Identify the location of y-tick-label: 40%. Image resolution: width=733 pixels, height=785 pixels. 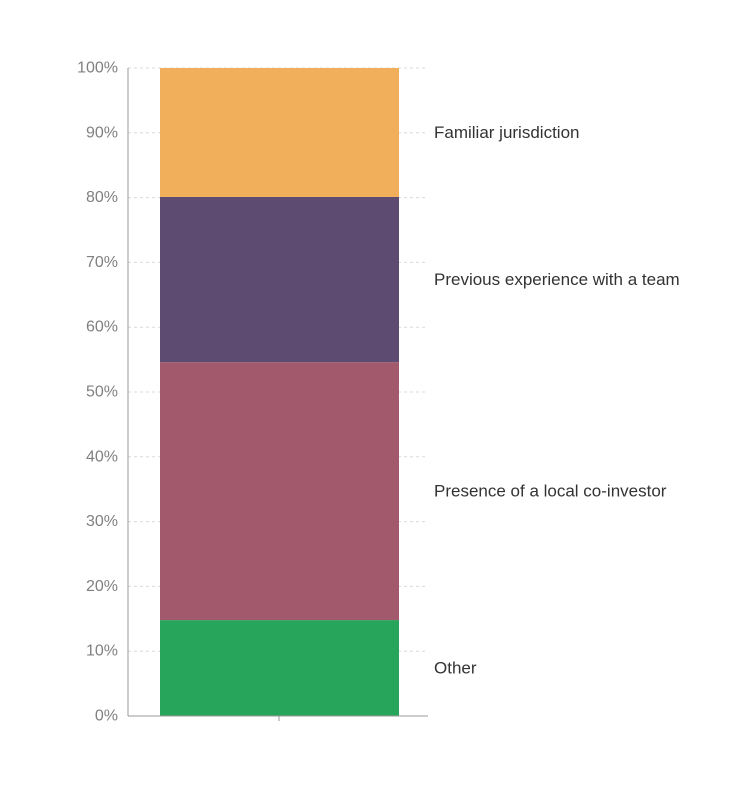
(102, 456).